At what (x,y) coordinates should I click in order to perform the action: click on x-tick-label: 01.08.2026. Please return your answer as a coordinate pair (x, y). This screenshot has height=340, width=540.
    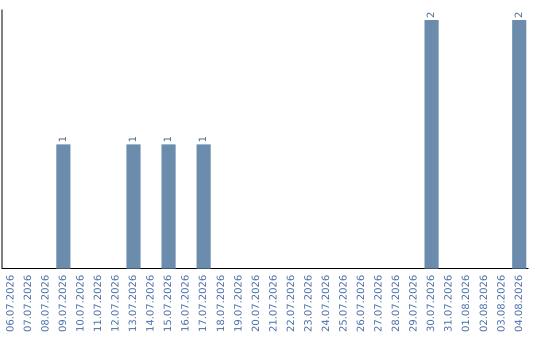
    Looking at the image, I should click on (466, 303).